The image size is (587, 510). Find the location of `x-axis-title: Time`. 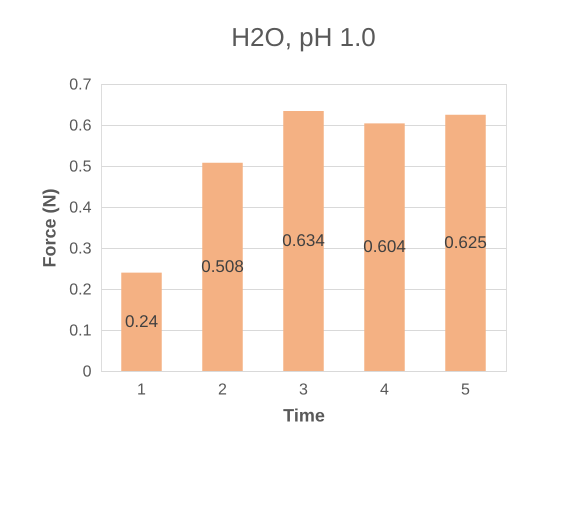

x-axis-title: Time is located at coordinates (304, 416).